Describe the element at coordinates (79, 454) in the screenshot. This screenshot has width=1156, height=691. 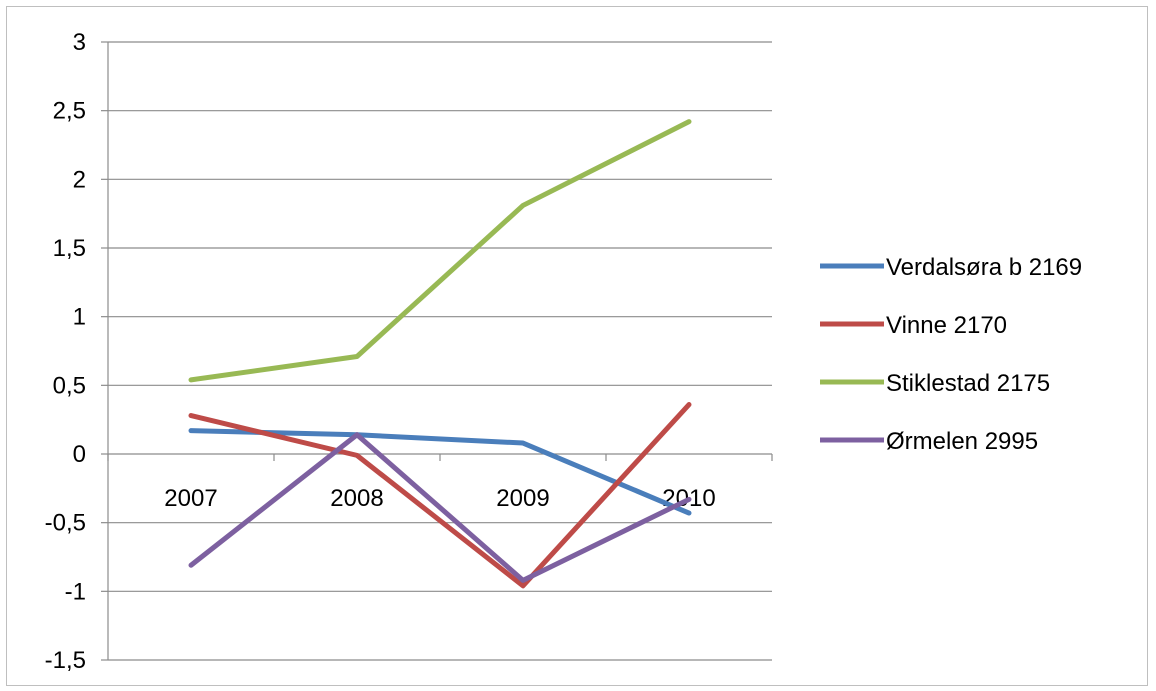
I see `y-tick-label: 0` at that location.